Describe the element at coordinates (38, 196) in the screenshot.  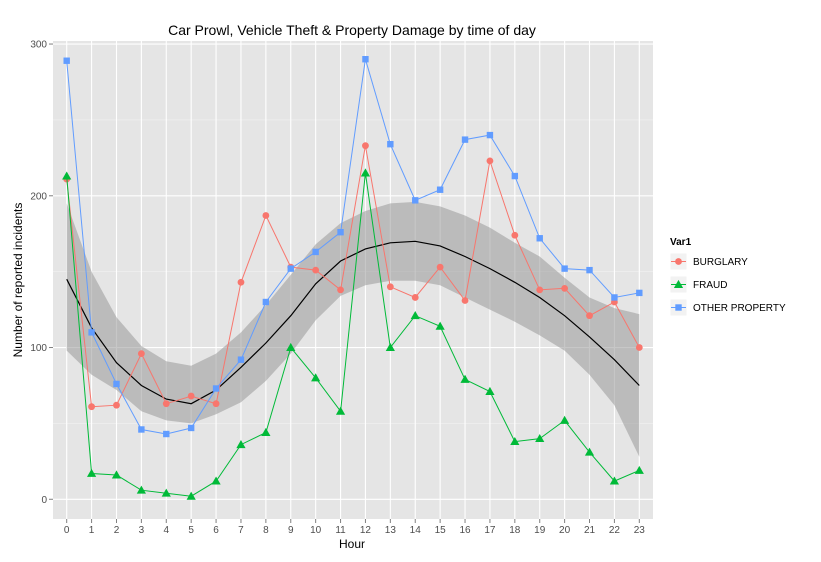
I see `y-tick-label: 200` at that location.